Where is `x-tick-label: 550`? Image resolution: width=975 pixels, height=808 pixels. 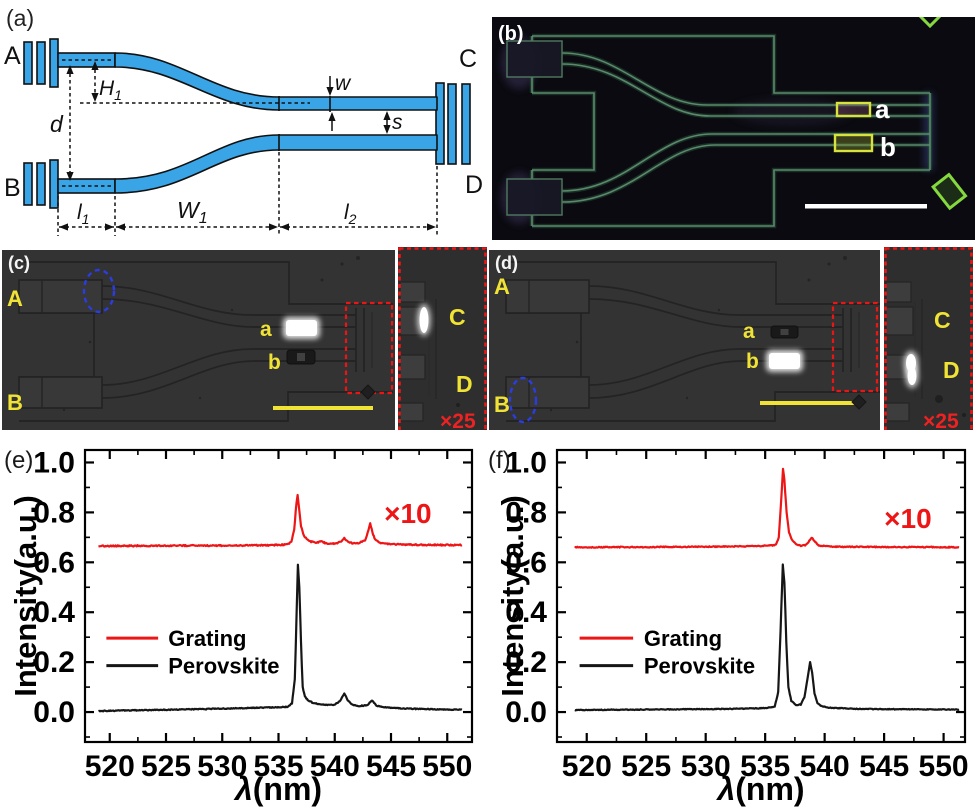
x-tick-label: 550 is located at coordinates (447, 766).